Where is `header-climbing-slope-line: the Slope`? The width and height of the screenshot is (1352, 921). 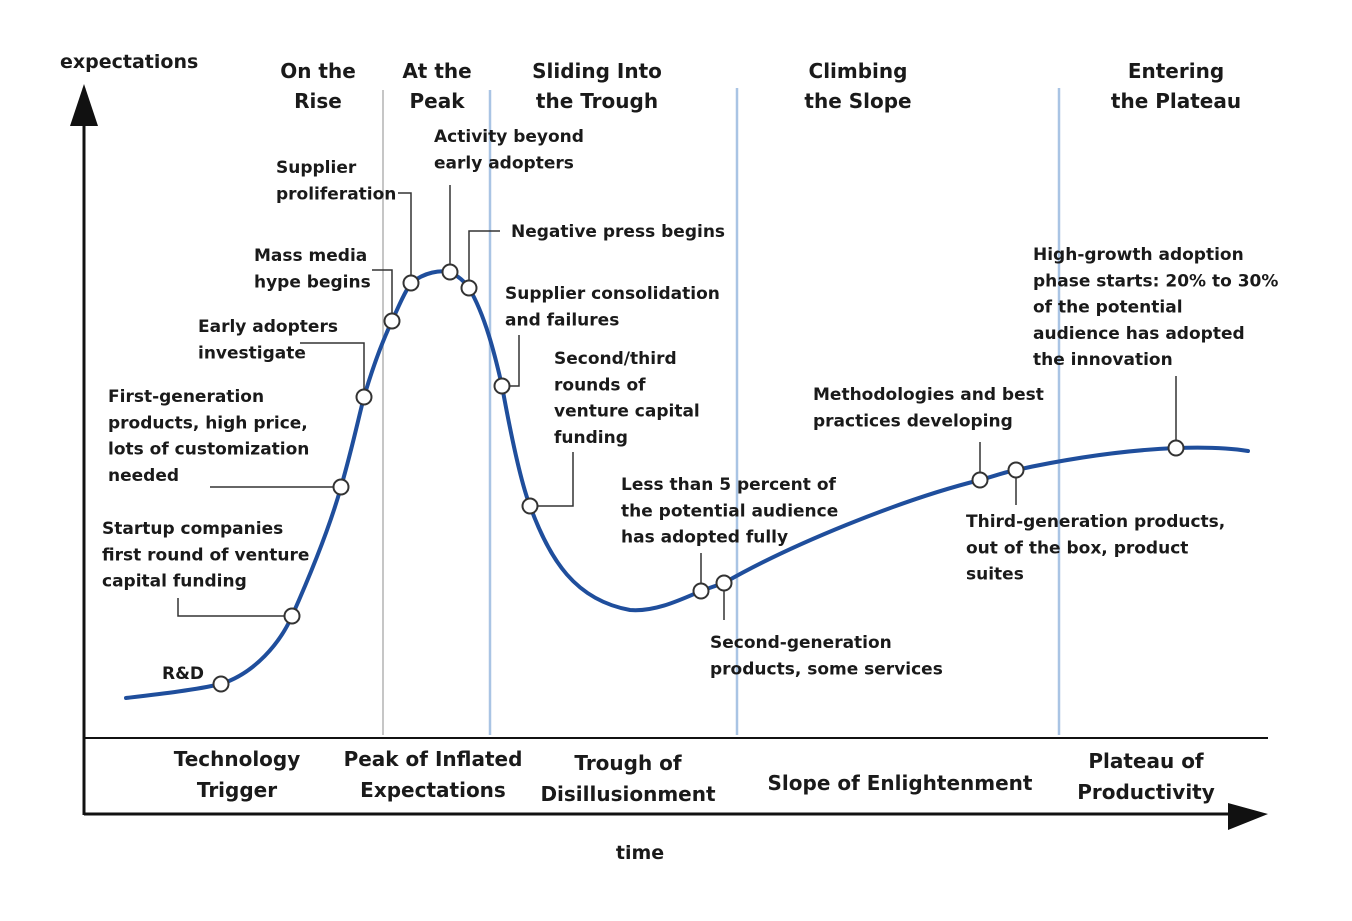
header-climbing-slope-line: the Slope is located at coordinates (857, 101).